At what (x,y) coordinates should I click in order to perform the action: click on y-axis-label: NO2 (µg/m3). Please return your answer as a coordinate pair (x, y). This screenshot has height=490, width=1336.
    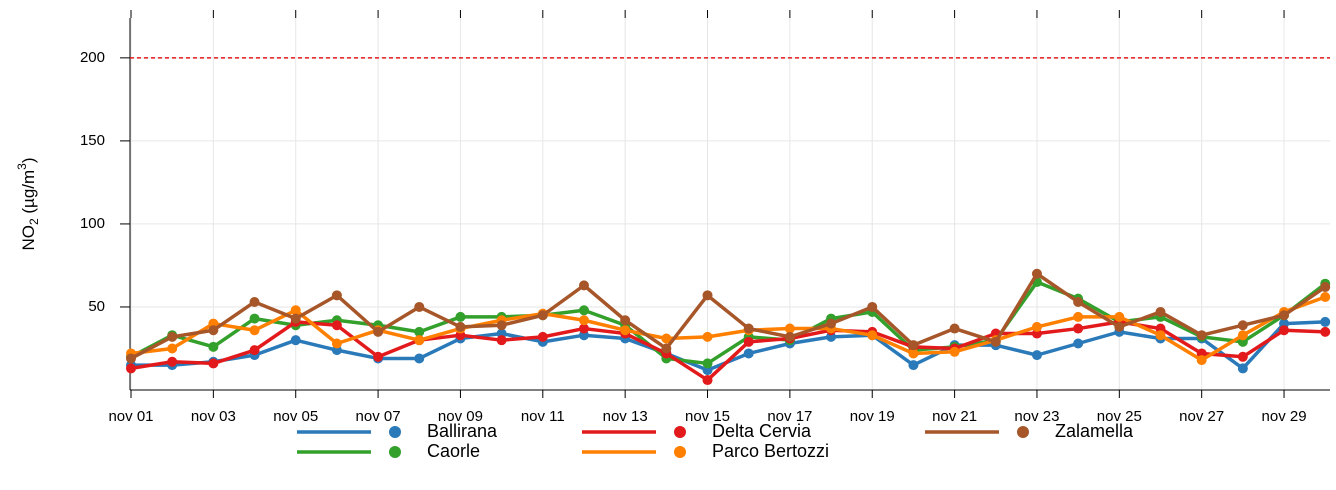
    Looking at the image, I should click on (28, 203).